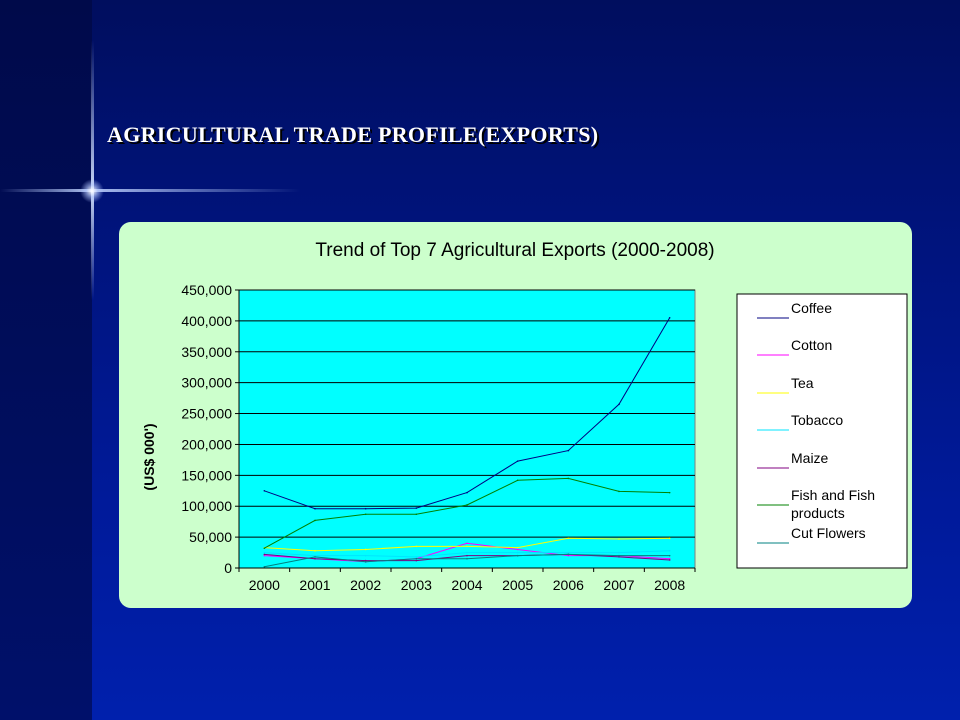 The width and height of the screenshot is (960, 720). I want to click on y-tick-label: 400,000, so click(206, 321).